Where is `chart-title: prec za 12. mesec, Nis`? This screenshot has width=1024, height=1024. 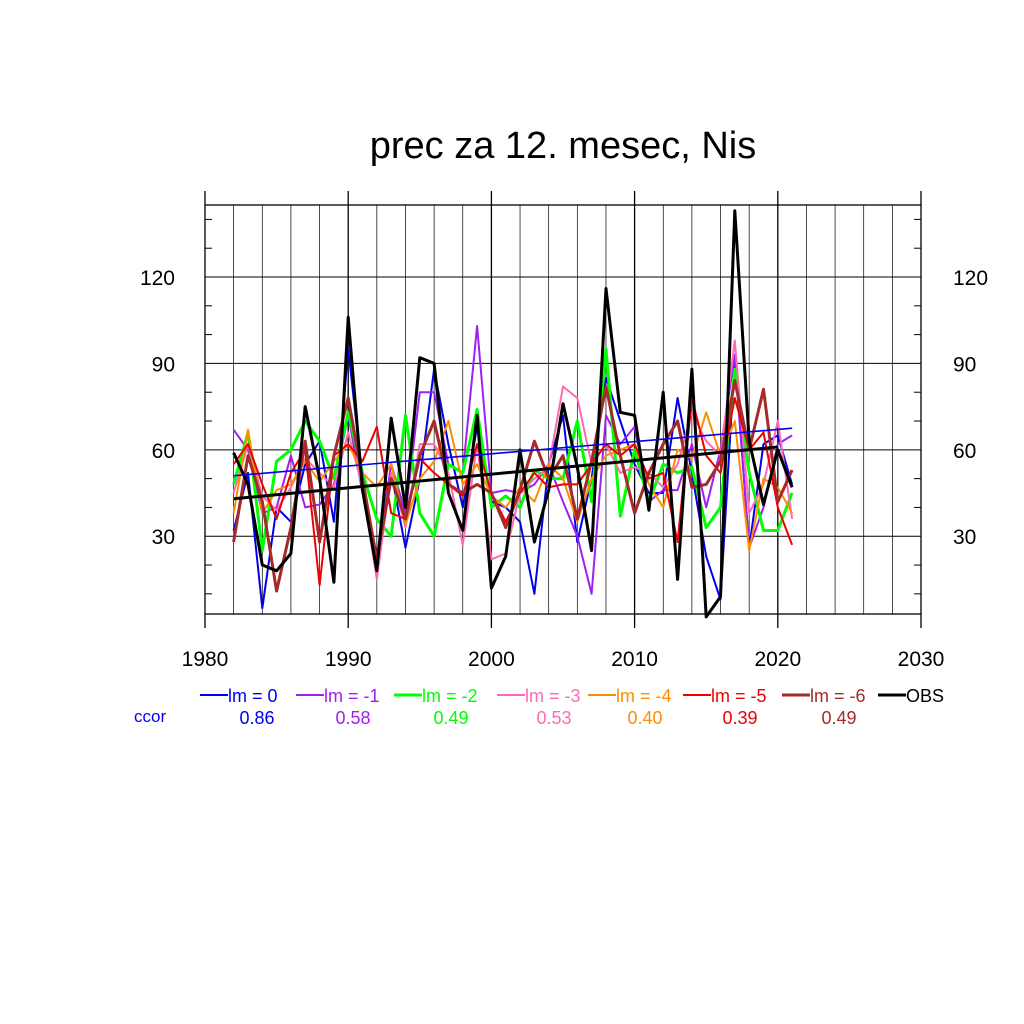 chart-title: prec za 12. mesec, Nis is located at coordinates (563, 146).